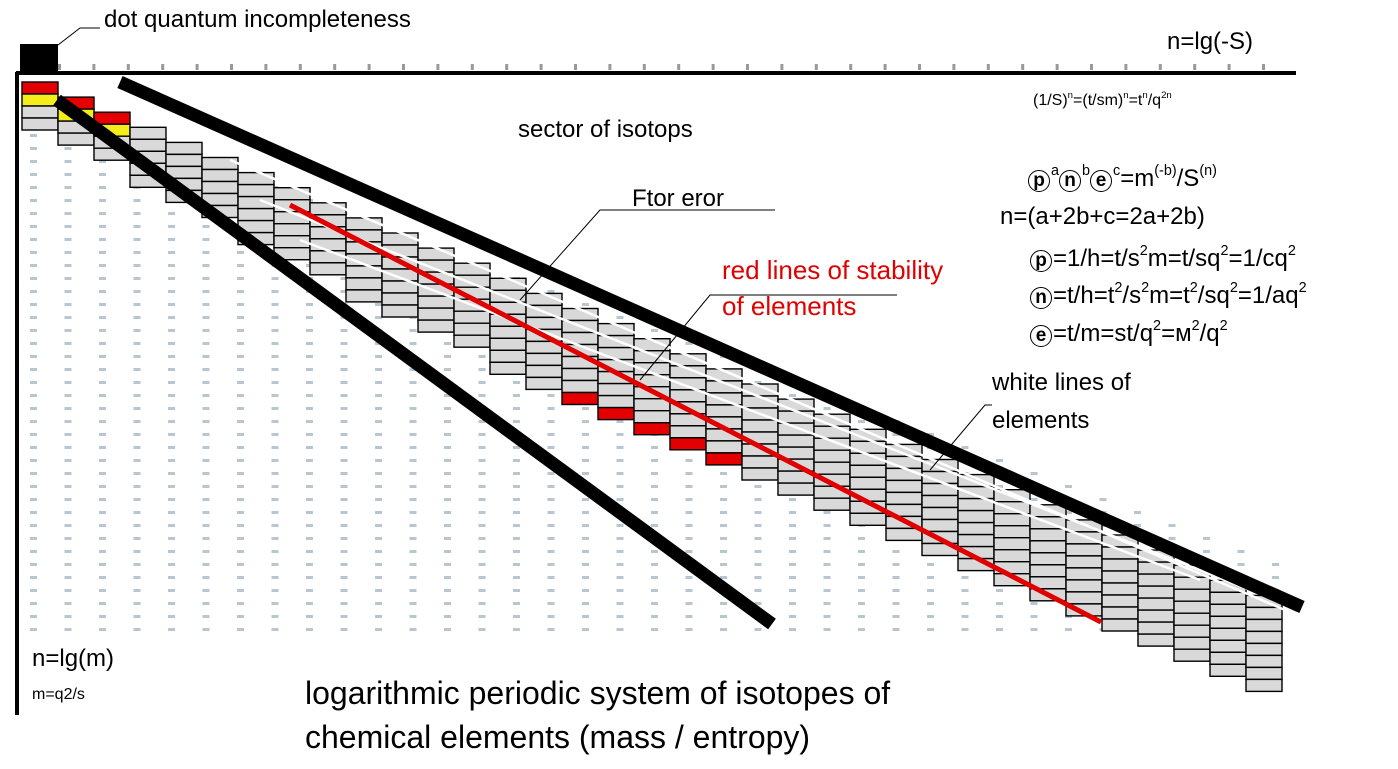 This screenshot has width=1398, height=769. I want to click on neutron-formula: n =t/h=t2/s2m=t2/sq2=1/aq2, so click(1168, 295).